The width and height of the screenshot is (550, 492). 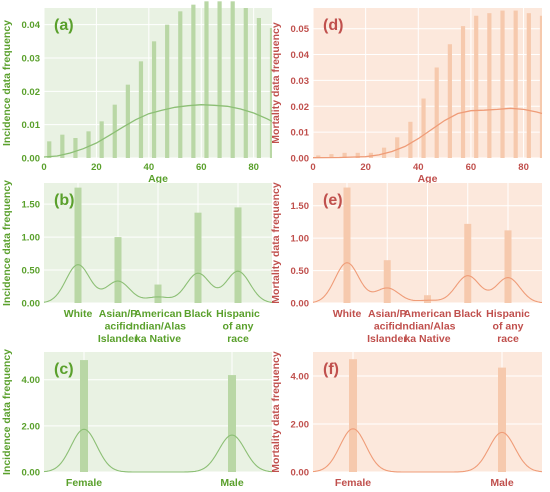 What do you see at coordinates (331, 369) in the screenshot?
I see `panel-label: (f)` at bounding box center [331, 369].